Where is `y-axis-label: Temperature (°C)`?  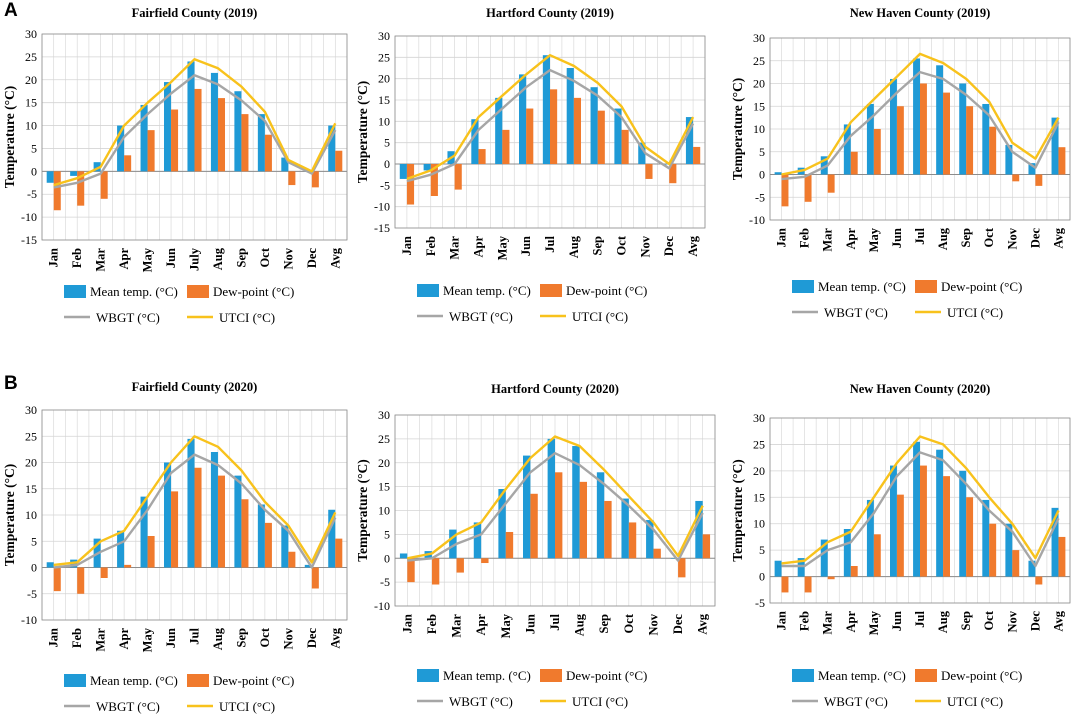 y-axis-label: Temperature (°C) is located at coordinates (9, 515).